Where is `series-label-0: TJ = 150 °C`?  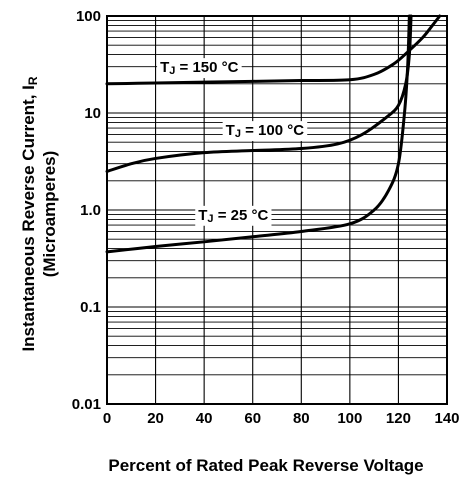
series-label-0: TJ = 150 °C is located at coordinates (199, 68).